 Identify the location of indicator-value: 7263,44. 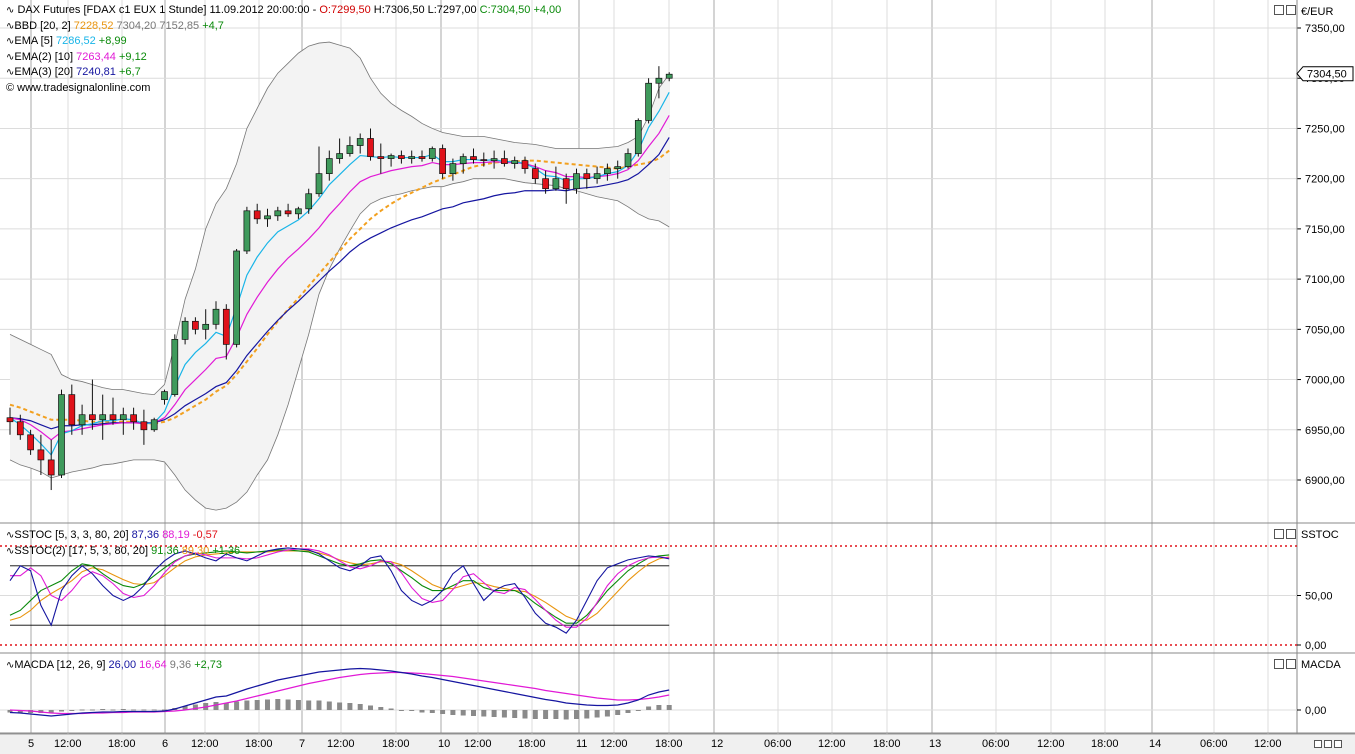
(97, 56).